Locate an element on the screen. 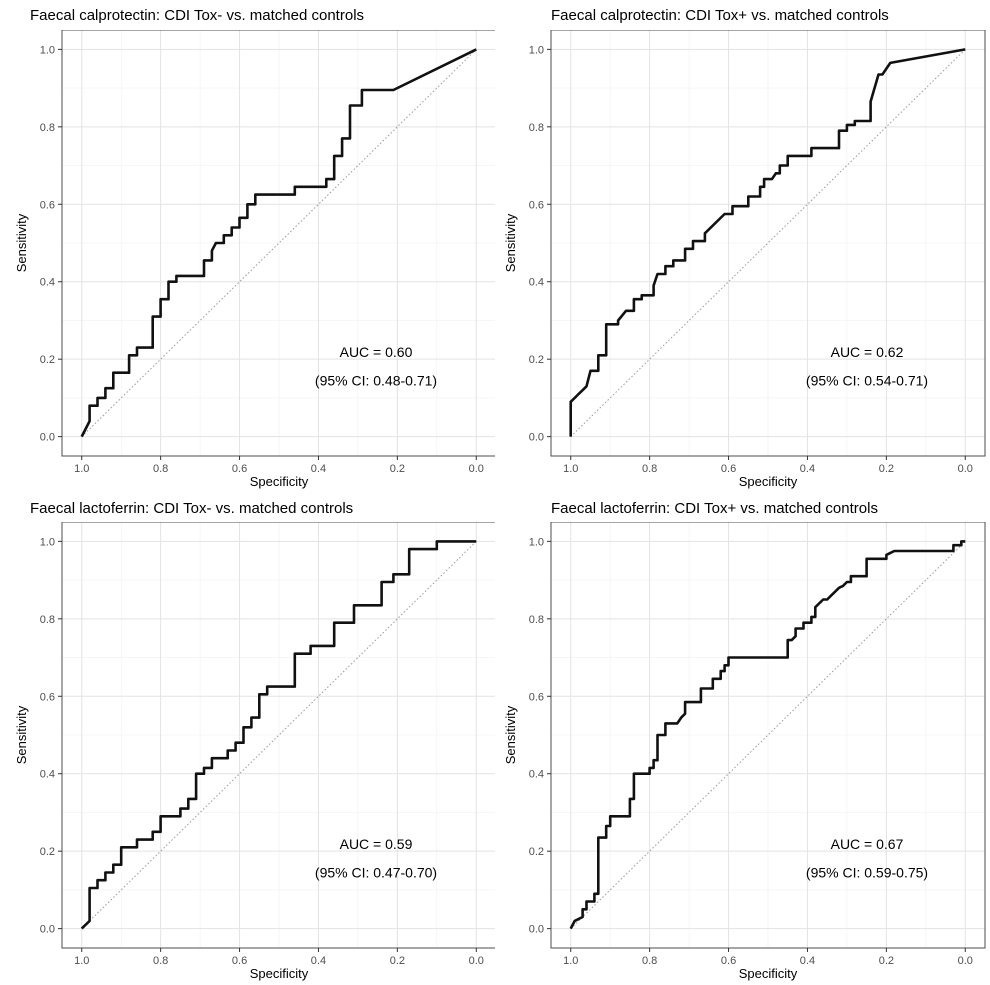 The image size is (990, 985). ci-annotation: (95% CI: 0.54-0.71) is located at coordinates (867, 380).